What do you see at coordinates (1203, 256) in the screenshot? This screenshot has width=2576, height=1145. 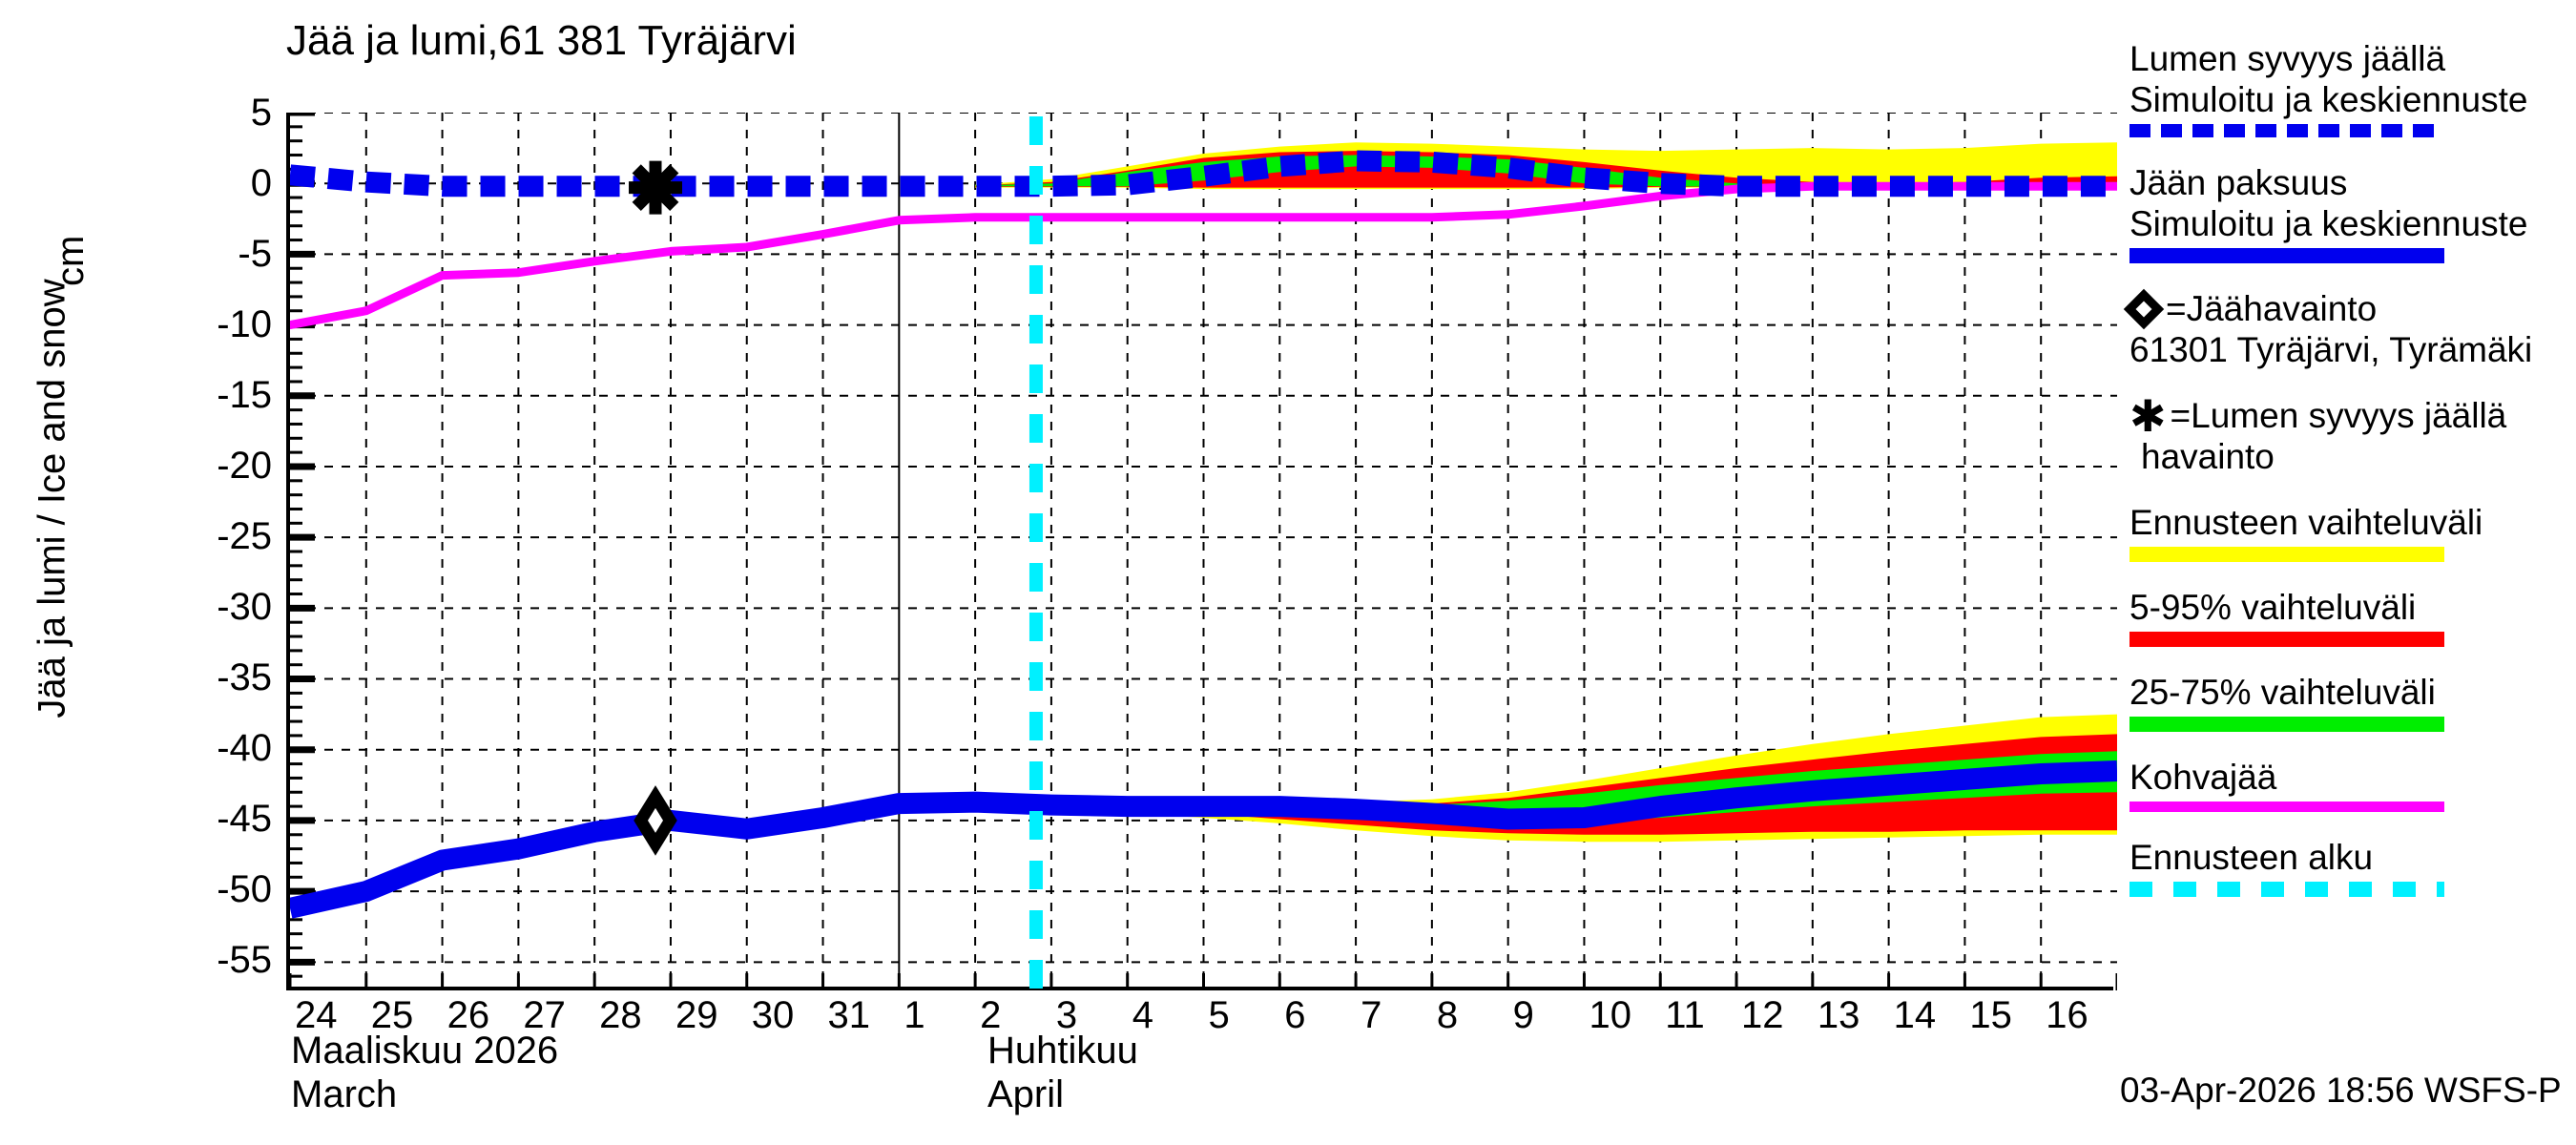 I see `series-kohvajaa` at bounding box center [1203, 256].